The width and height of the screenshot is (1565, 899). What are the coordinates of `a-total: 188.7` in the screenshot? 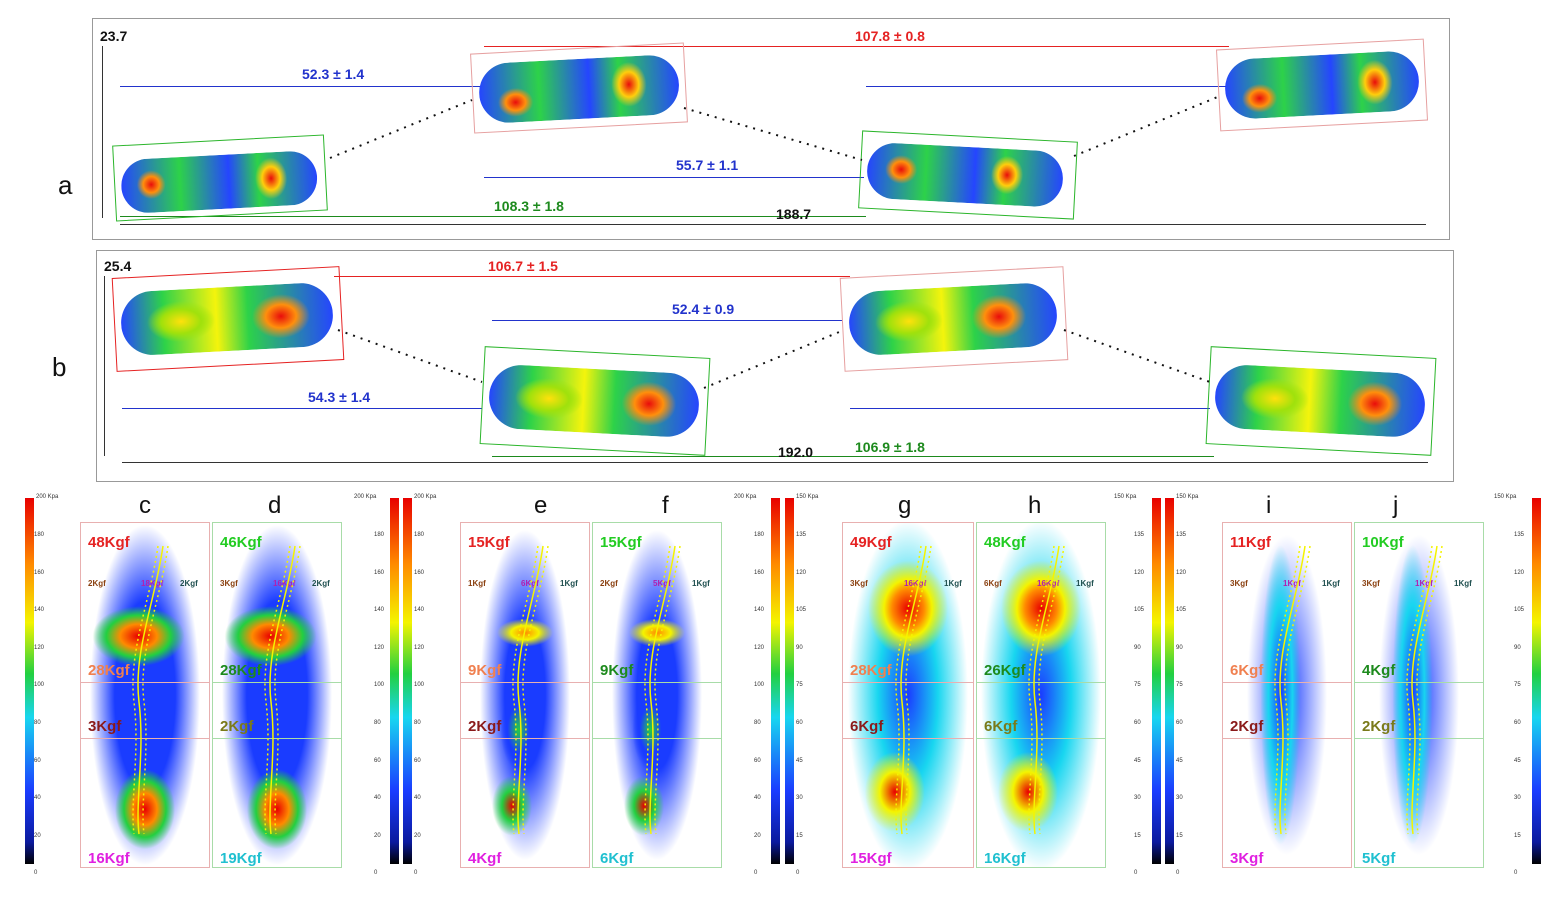 It's located at (794, 214).